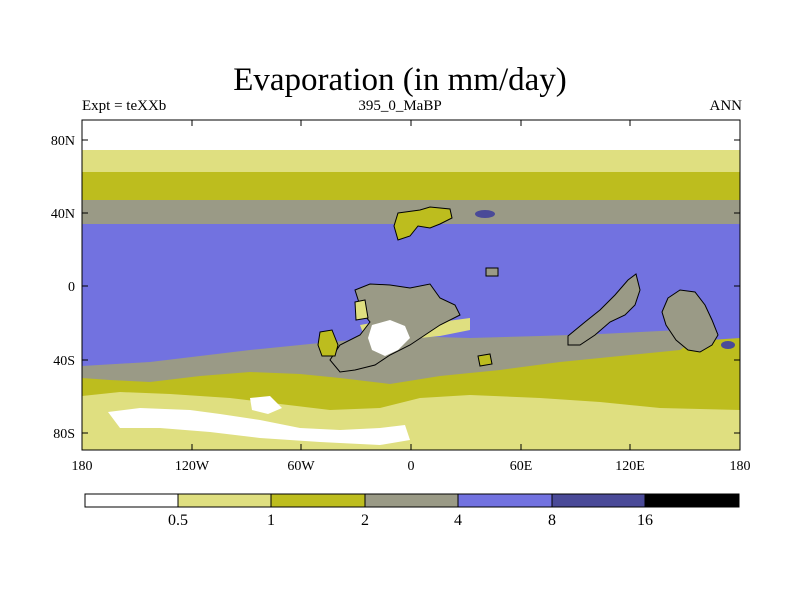  Describe the element at coordinates (192, 466) in the screenshot. I see `lon-label: 120W` at that location.